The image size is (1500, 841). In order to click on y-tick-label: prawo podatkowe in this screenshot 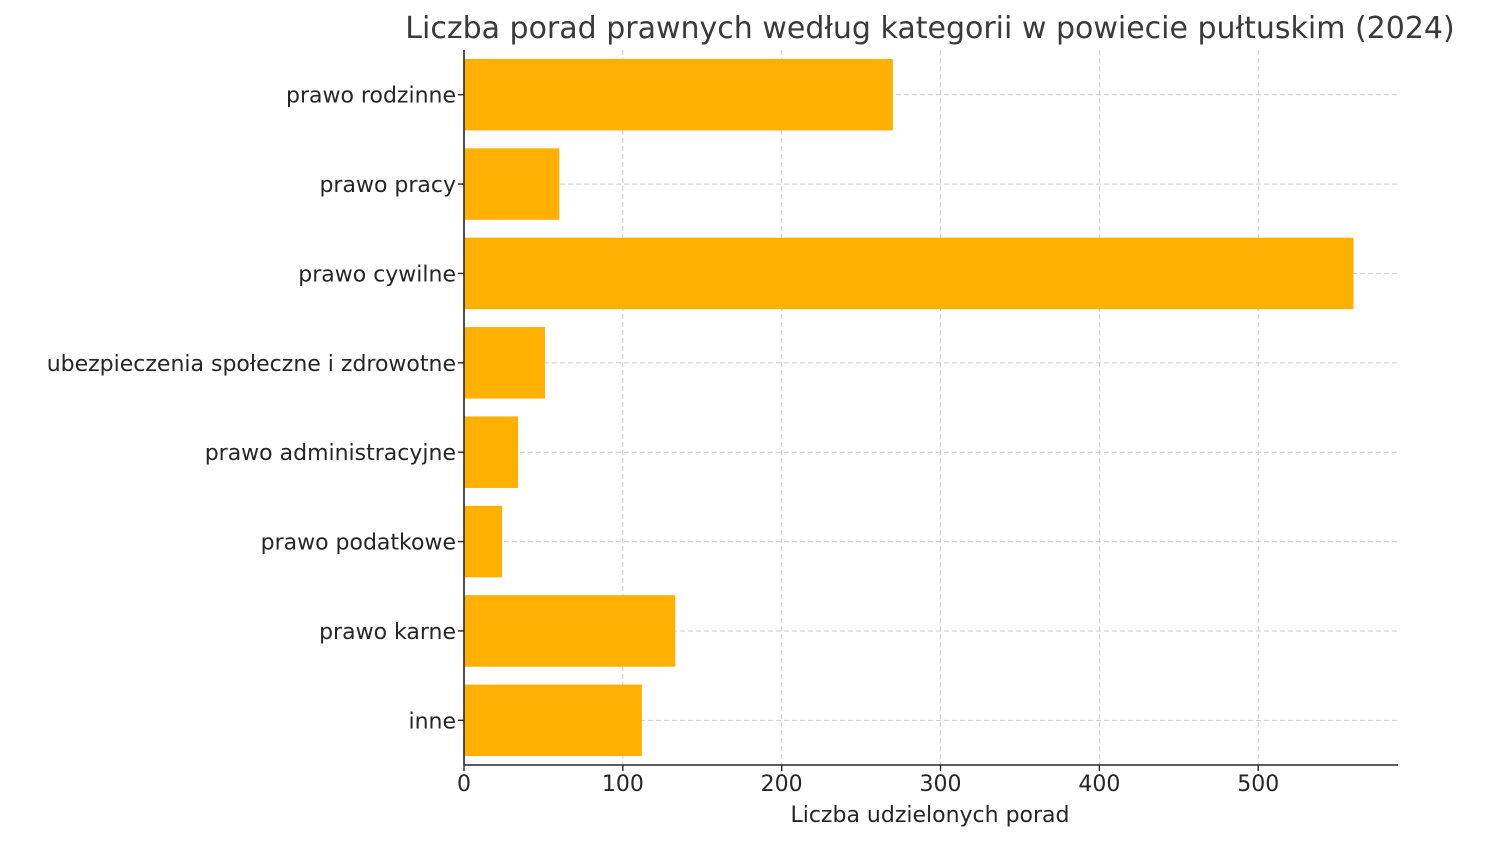, I will do `click(358, 543)`.